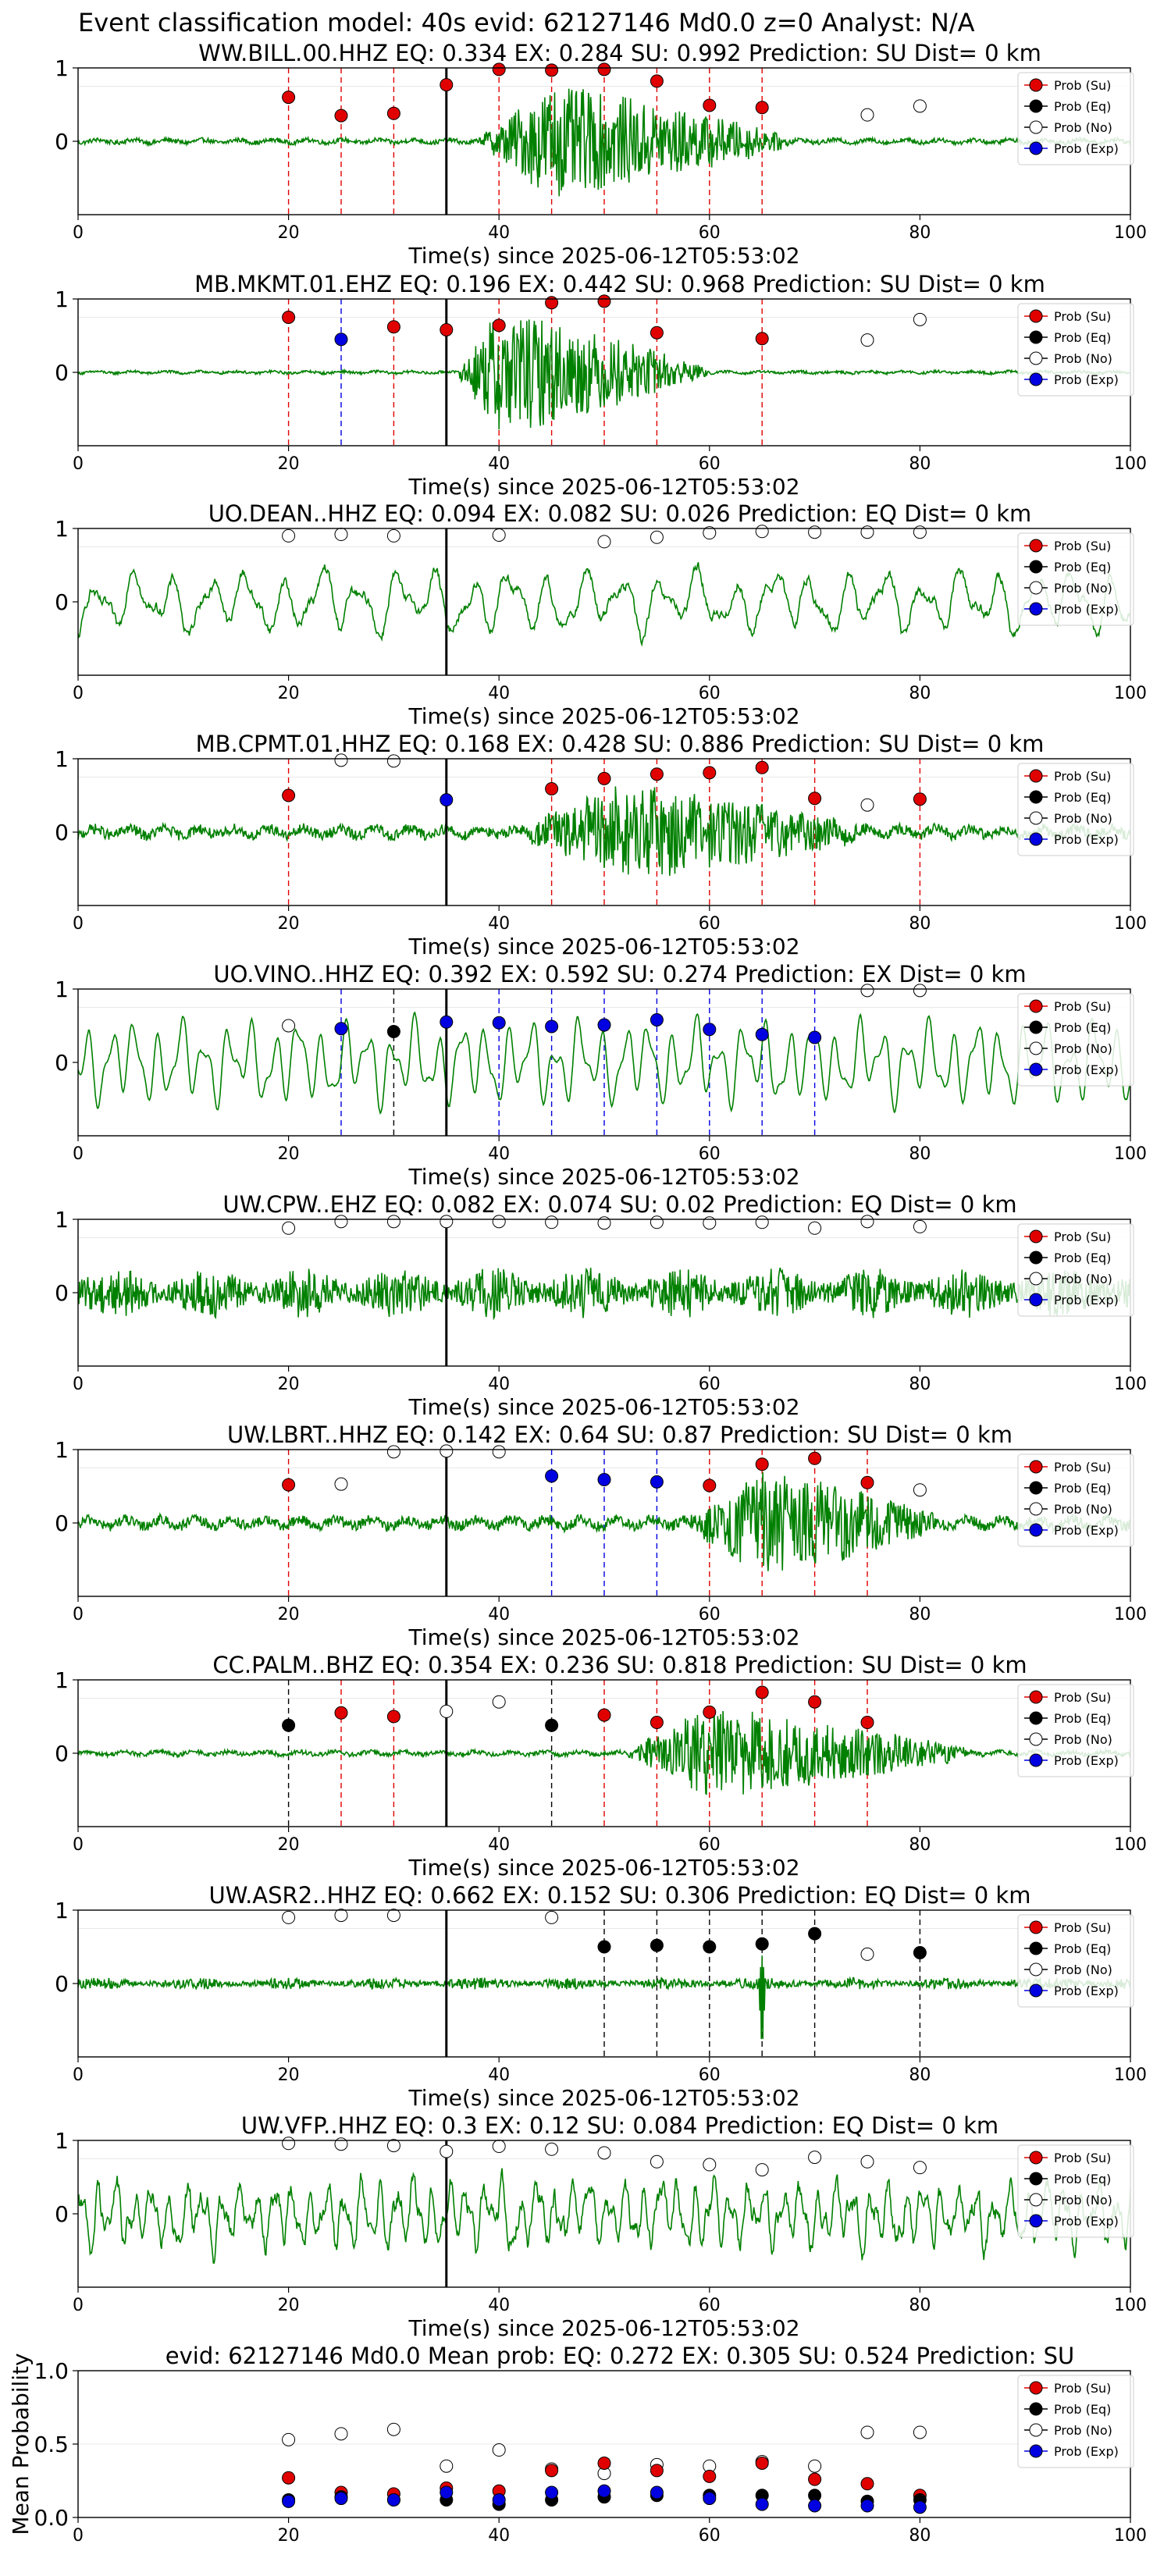 This screenshot has width=1171, height=2576. I want to click on ytick-label: 0.0, so click(51, 2518).